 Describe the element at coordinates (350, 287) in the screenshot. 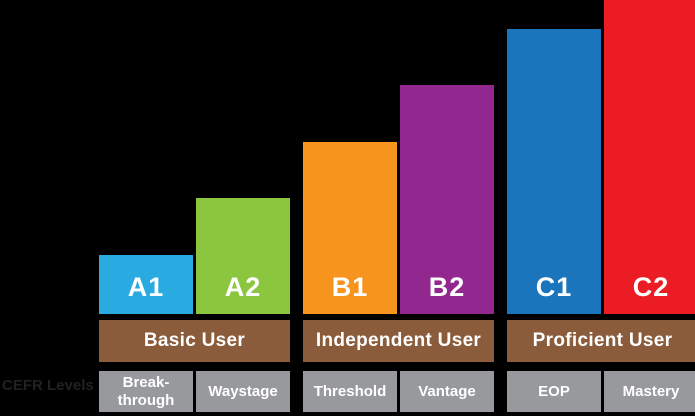

I see `bar-label-b1: B1` at that location.